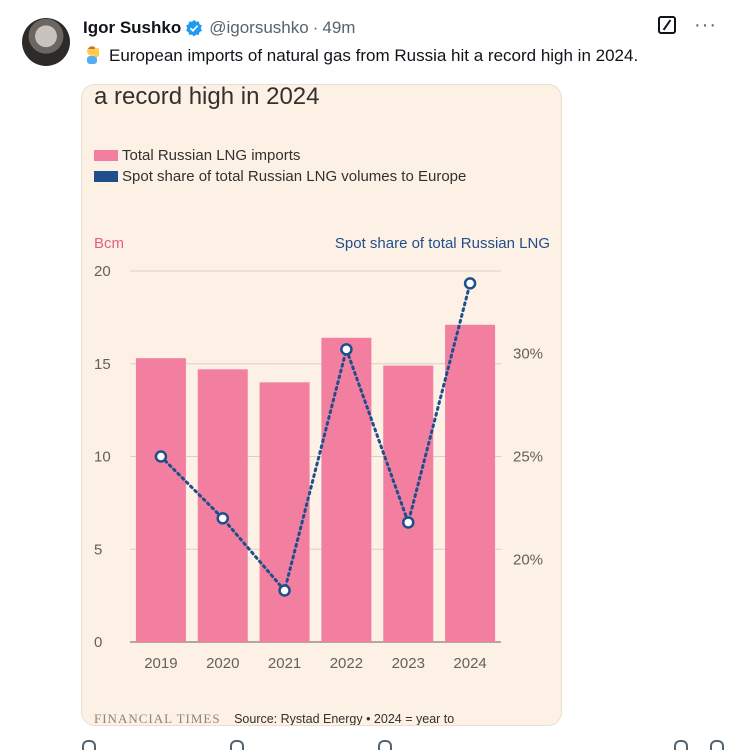 The height and width of the screenshot is (750, 729). What do you see at coordinates (102, 271) in the screenshot?
I see `left-tick-label: 20` at bounding box center [102, 271].